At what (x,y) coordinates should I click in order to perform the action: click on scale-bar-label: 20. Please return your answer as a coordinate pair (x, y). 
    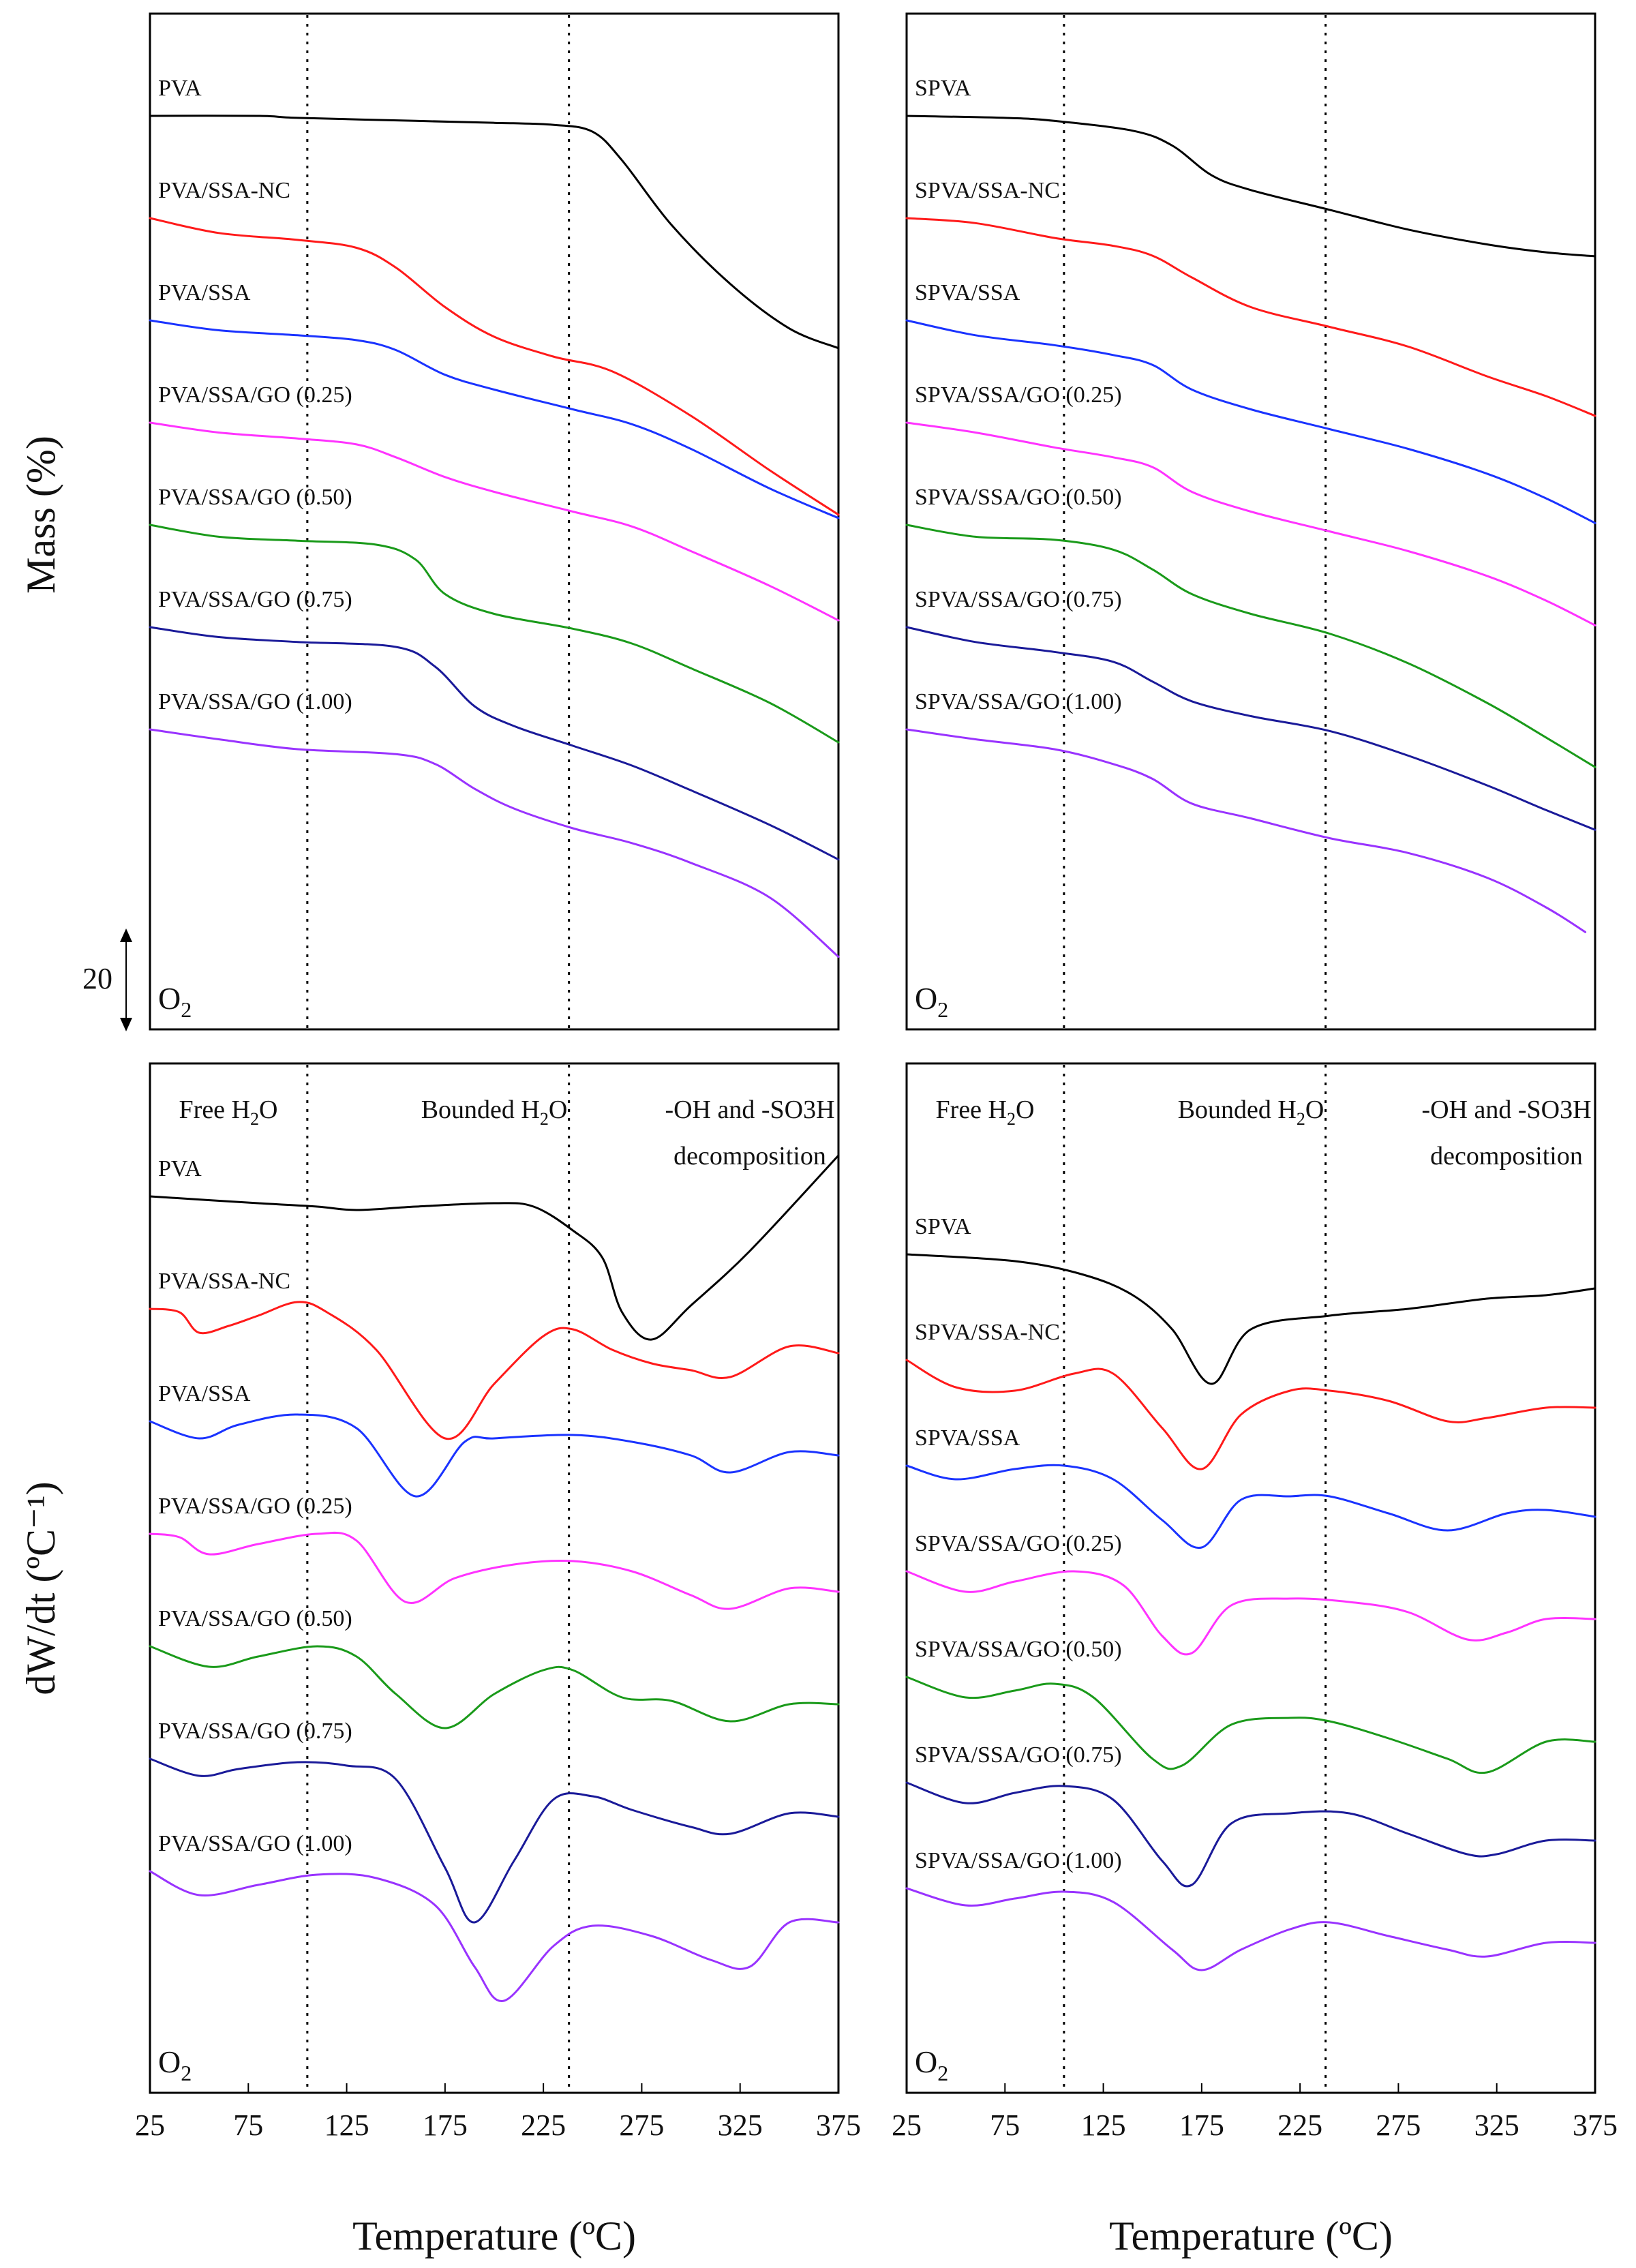
    Looking at the image, I should click on (97, 978).